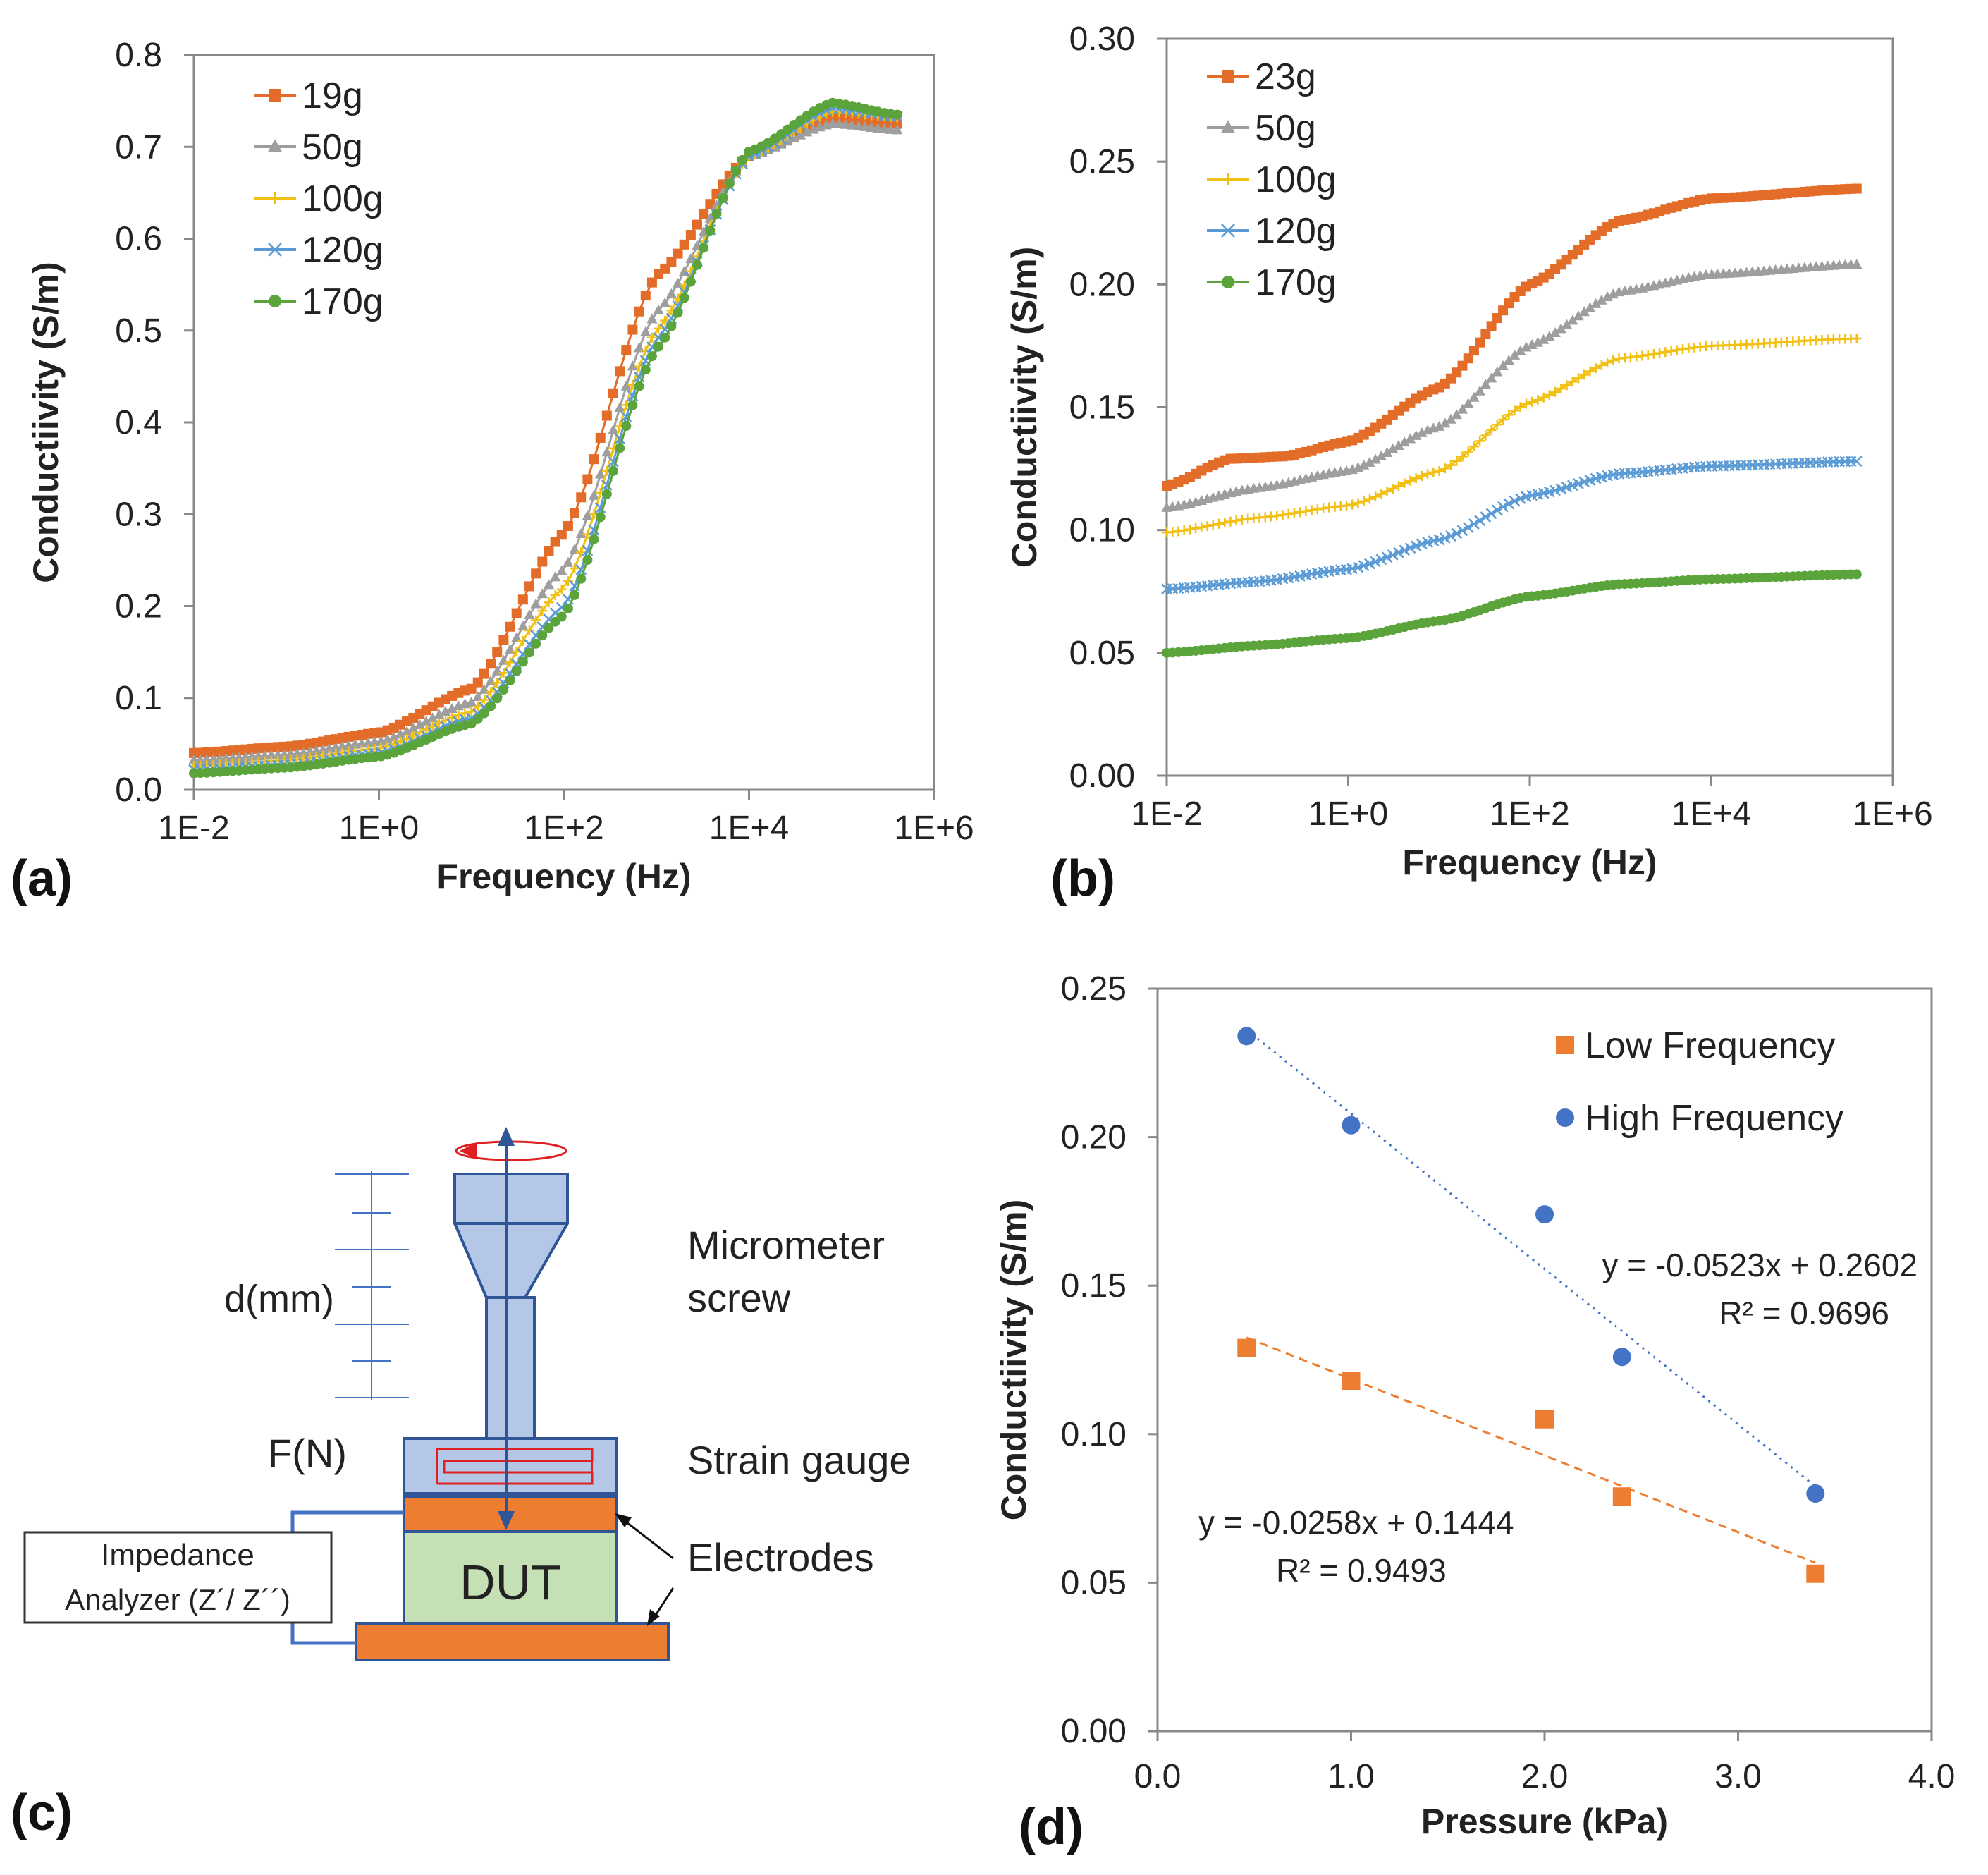 The width and height of the screenshot is (1988, 1875). What do you see at coordinates (1361, 1570) in the screenshot?
I see `trend-r2-Low Frequency: R² = 0.9493` at bounding box center [1361, 1570].